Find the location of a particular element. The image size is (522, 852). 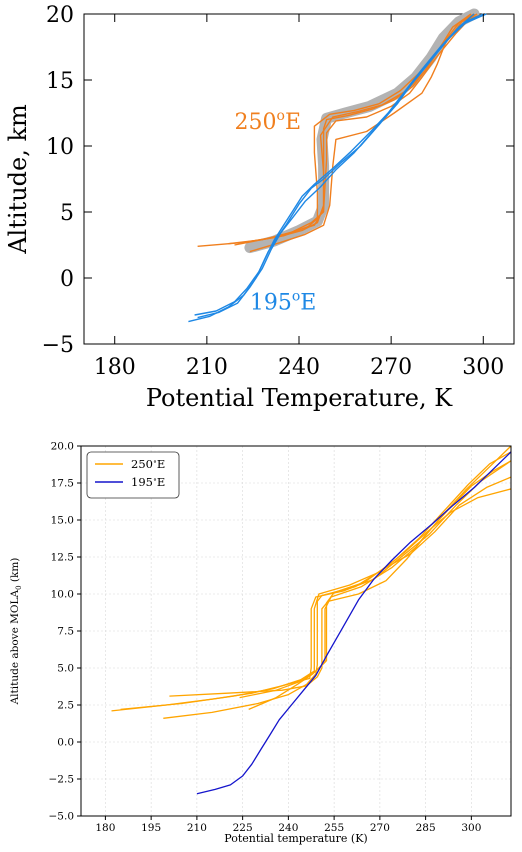

top-y-tick-label: 15 is located at coordinates (60, 81).